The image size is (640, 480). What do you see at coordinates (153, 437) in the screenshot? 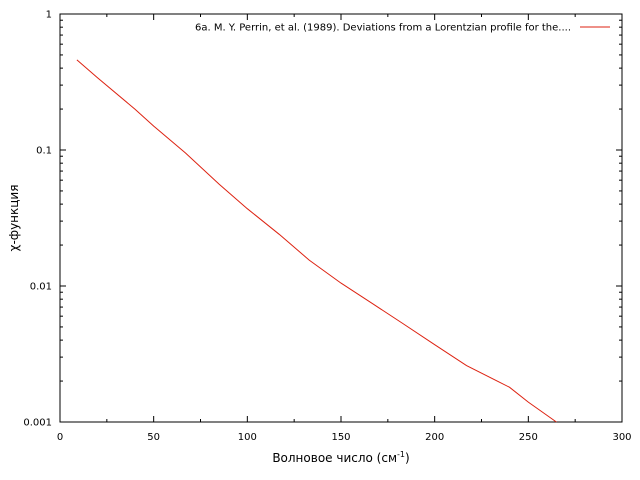
I see `x-tick-label: 50` at bounding box center [153, 437].